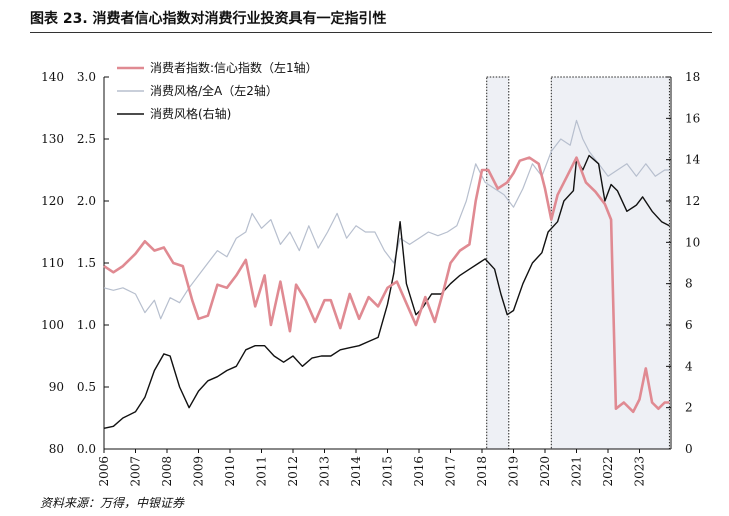  I want to click on x-tick-label: 2017, so click(451, 471).